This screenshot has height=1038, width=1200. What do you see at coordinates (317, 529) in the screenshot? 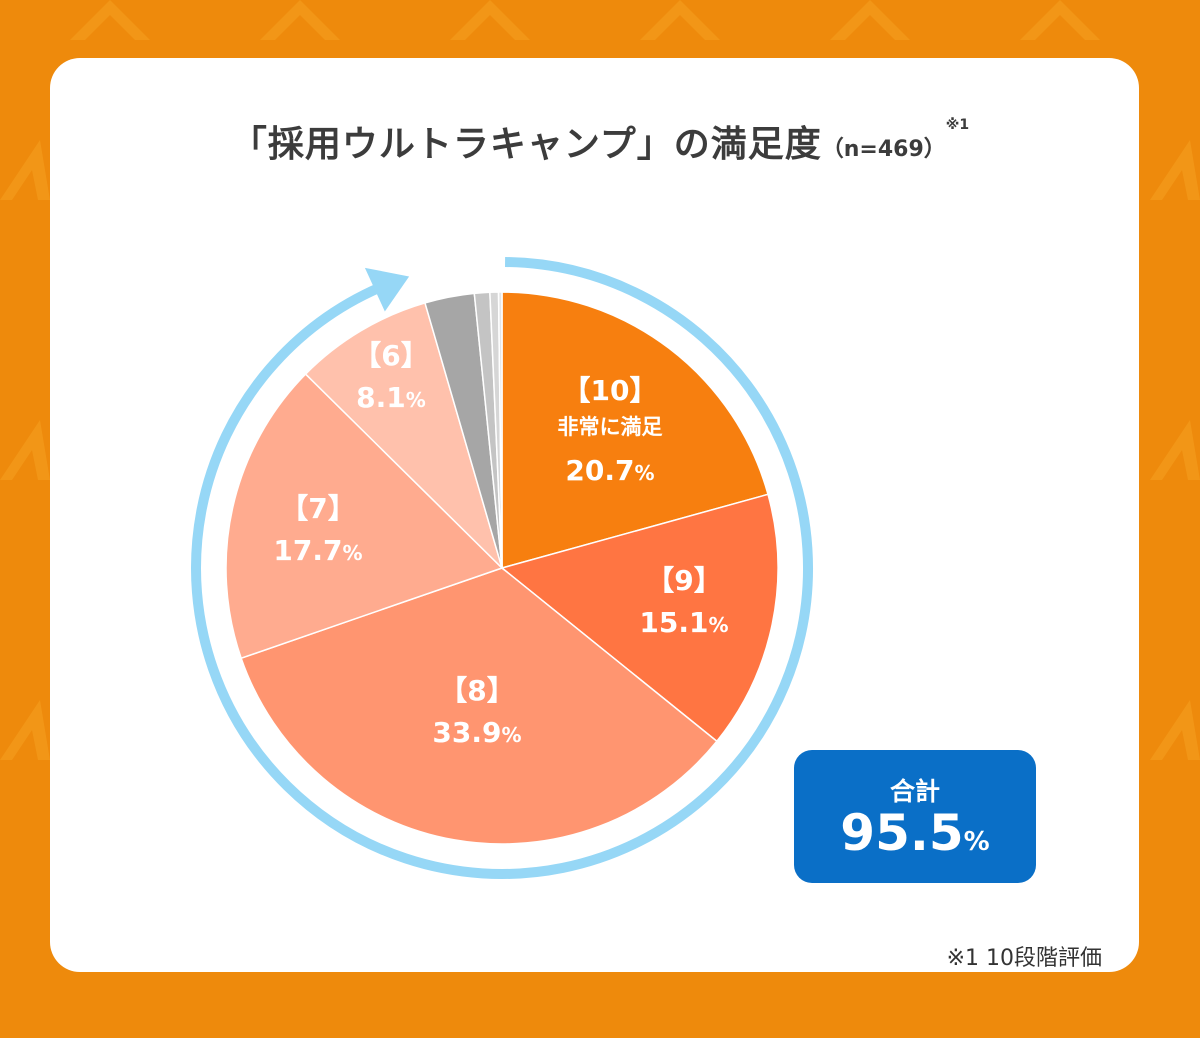
I see `slice-label-4: 【7】 17.7%` at bounding box center [317, 529].